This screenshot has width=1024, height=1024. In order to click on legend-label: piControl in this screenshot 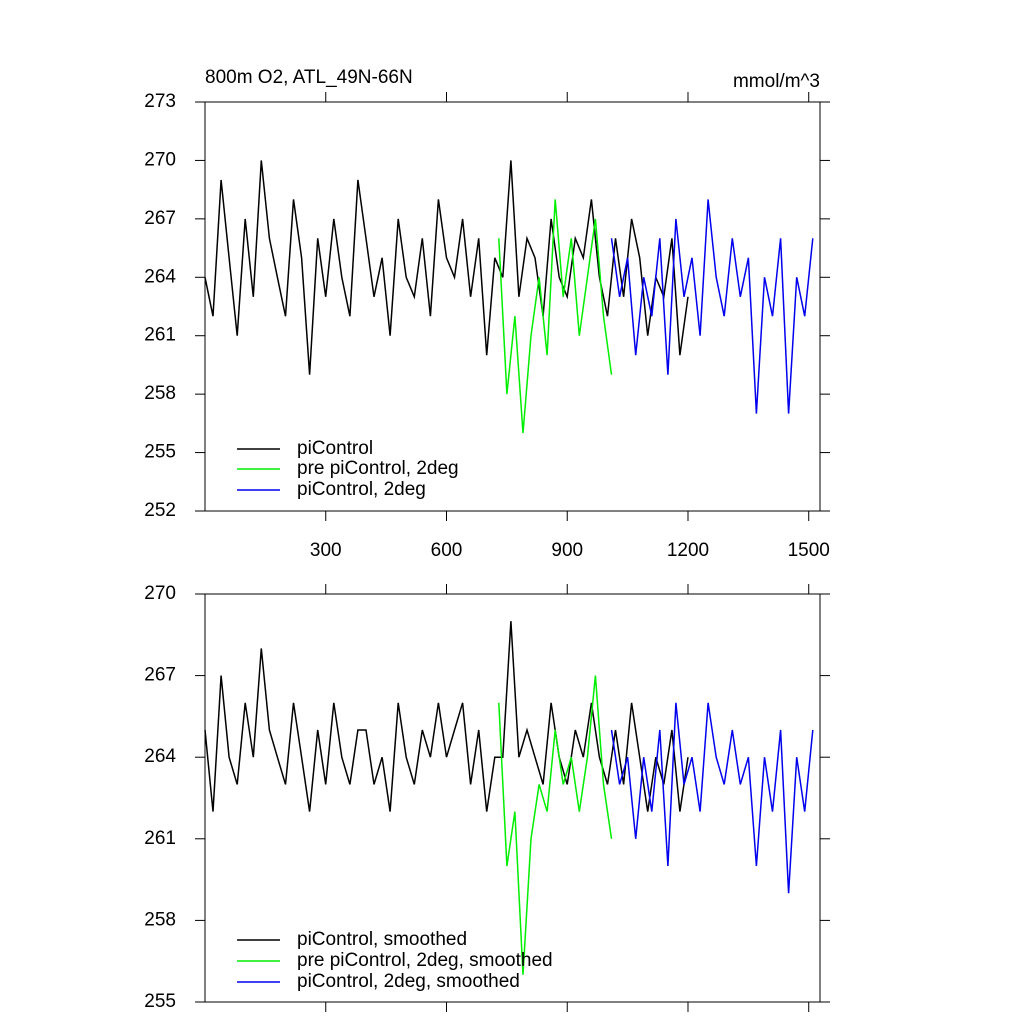, I will do `click(335, 448)`.